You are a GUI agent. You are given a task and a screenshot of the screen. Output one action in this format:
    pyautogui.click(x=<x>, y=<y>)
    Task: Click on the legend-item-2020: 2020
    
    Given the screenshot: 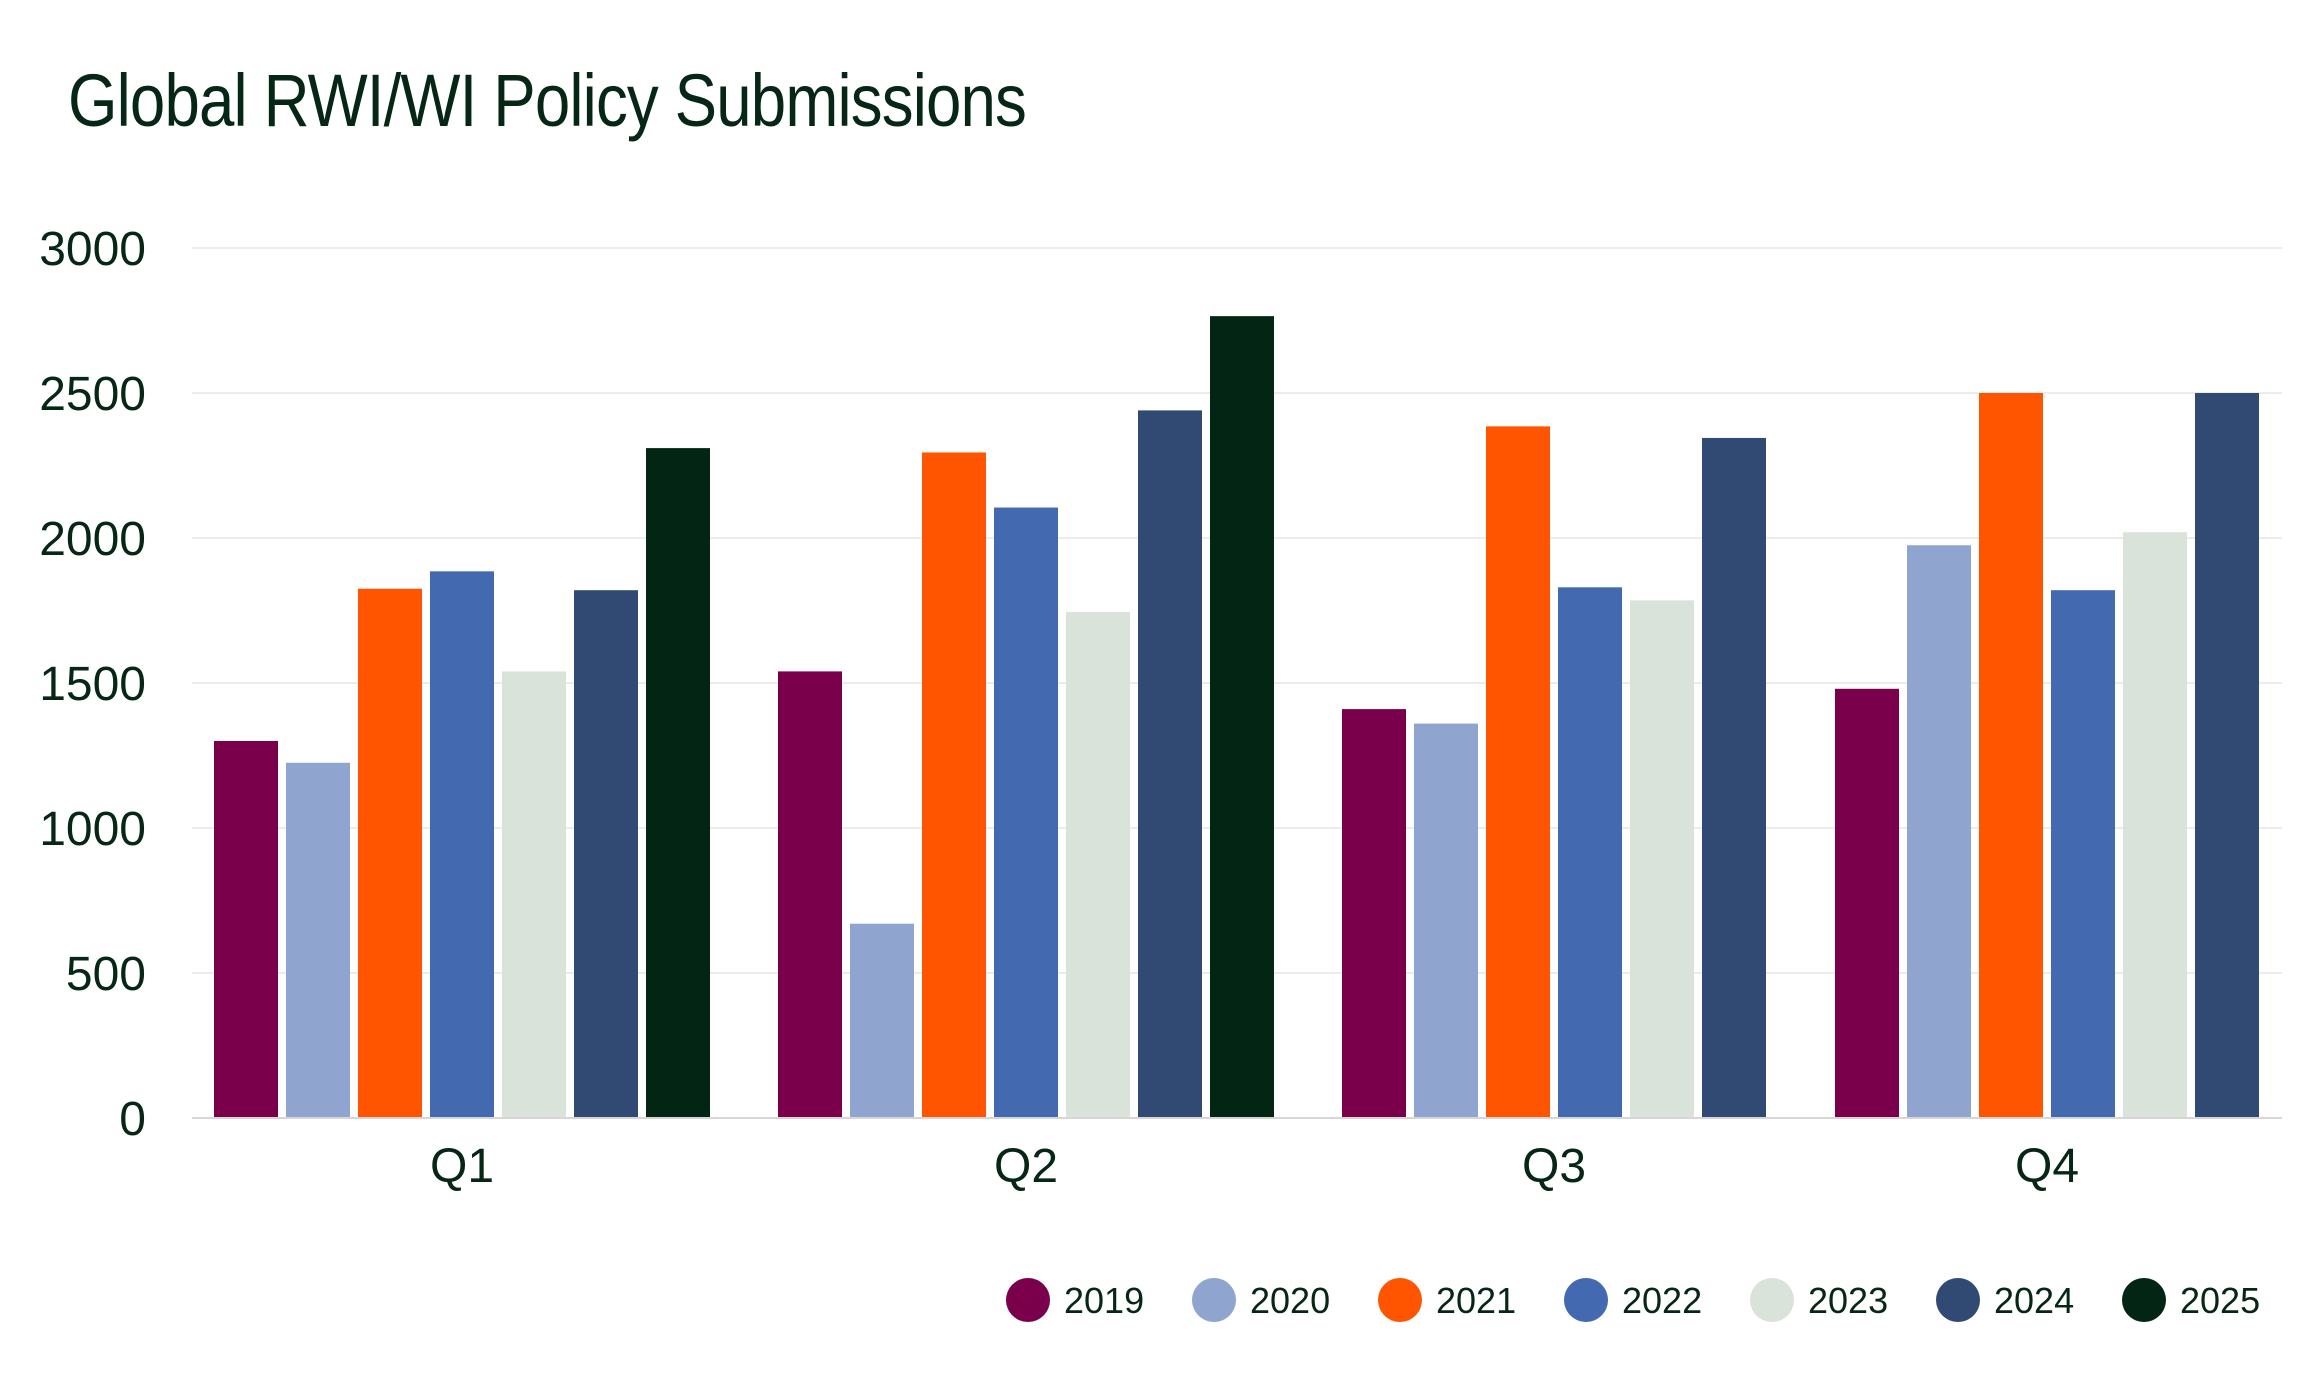 What is the action you would take?
    pyautogui.click(x=1261, y=1300)
    